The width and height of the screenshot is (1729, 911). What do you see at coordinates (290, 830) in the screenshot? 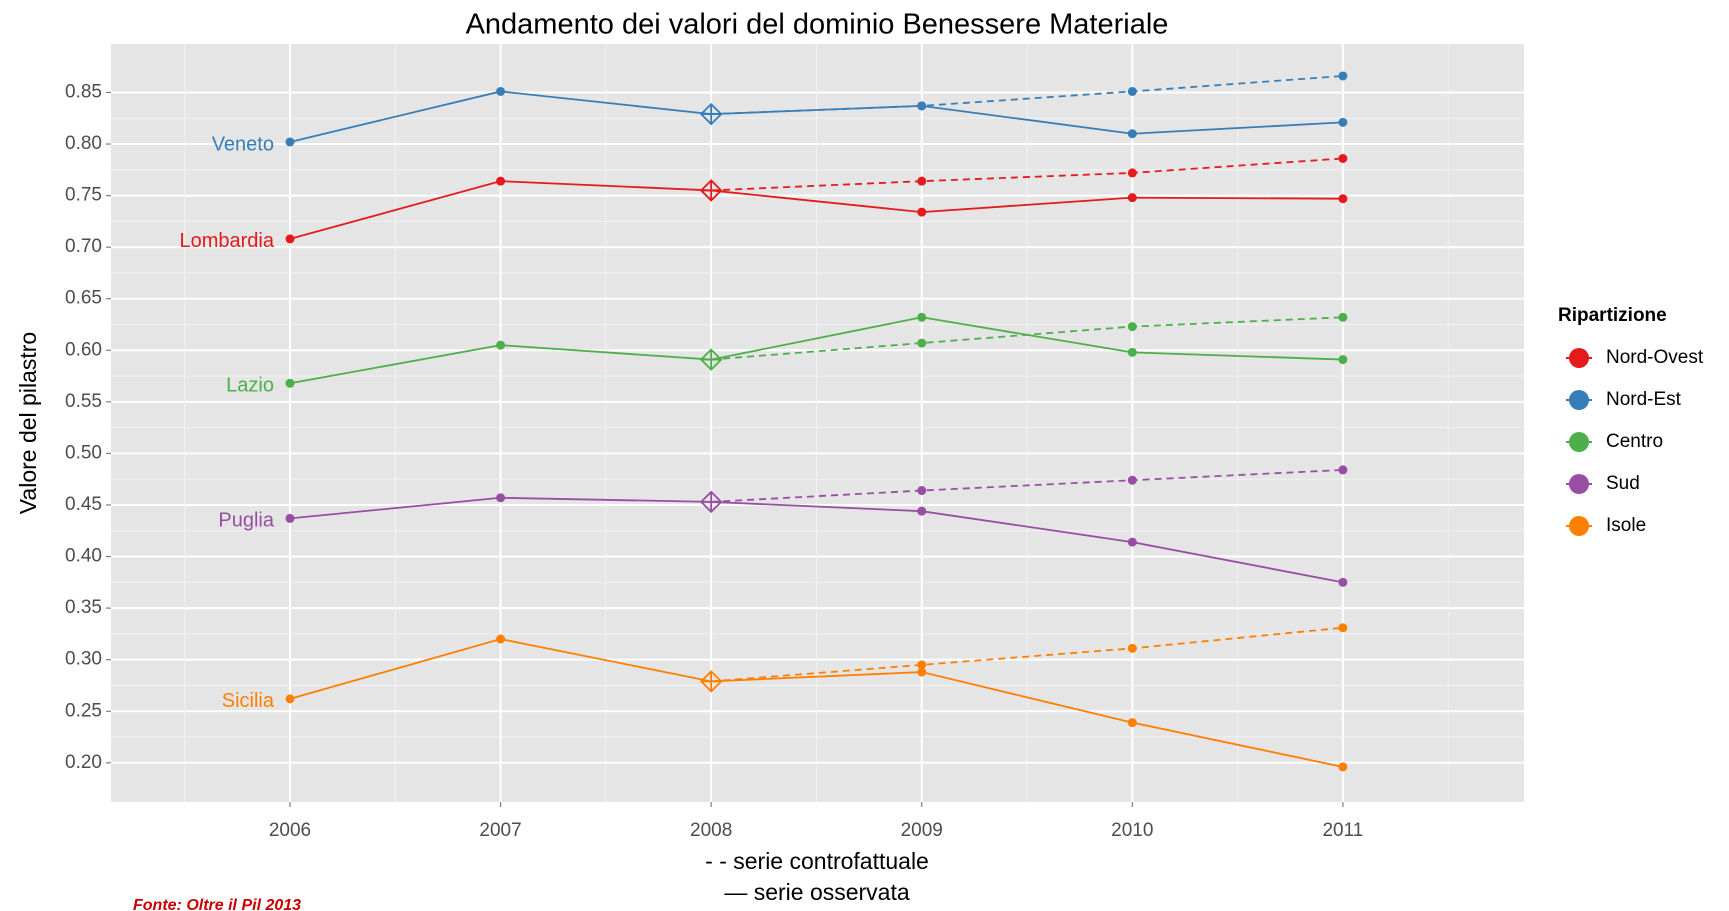
I see `x-tick-label: 2006` at bounding box center [290, 830].